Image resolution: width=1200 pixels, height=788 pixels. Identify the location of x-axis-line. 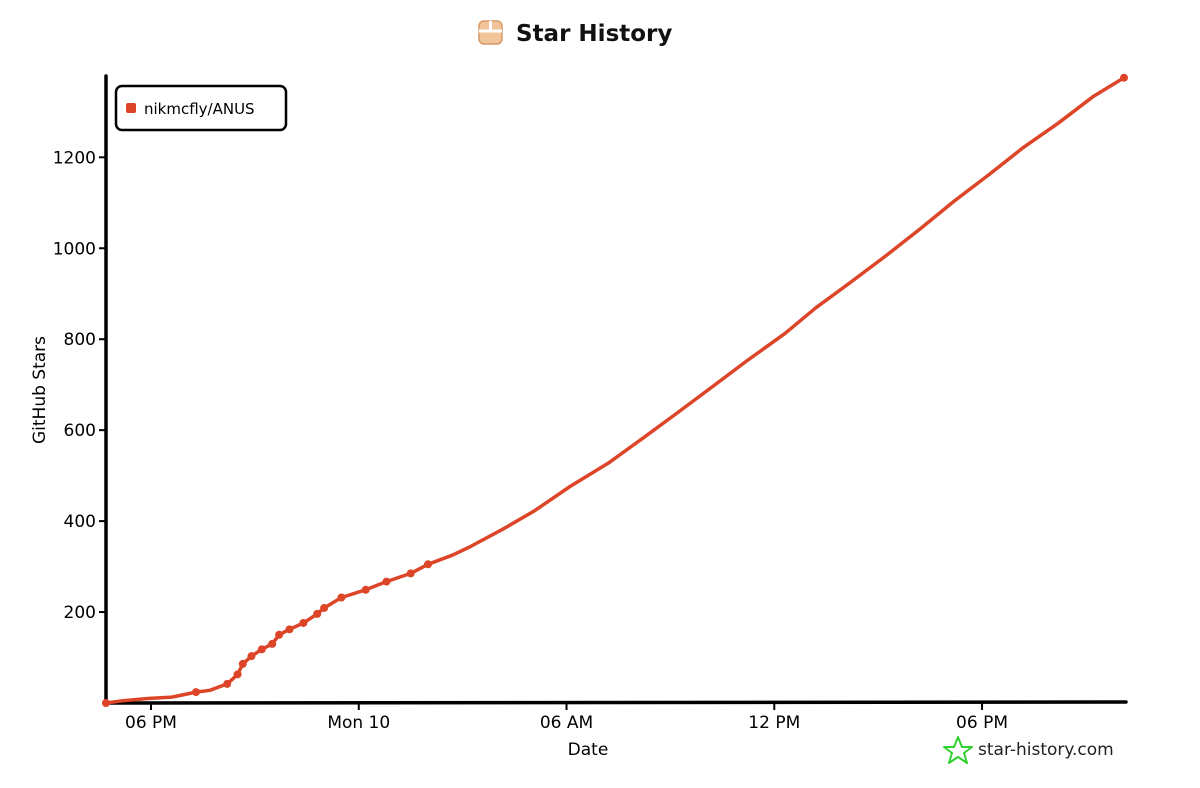
(615, 702).